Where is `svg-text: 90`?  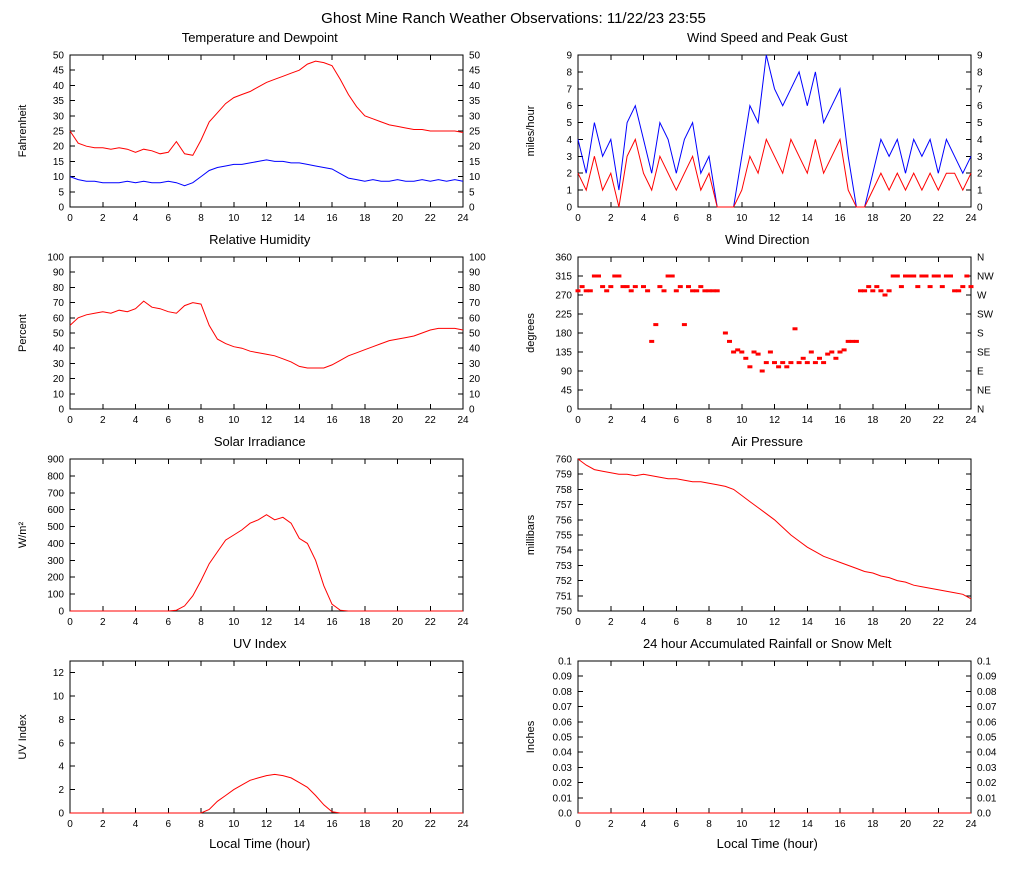
svg-text: 90 is located at coordinates (567, 372).